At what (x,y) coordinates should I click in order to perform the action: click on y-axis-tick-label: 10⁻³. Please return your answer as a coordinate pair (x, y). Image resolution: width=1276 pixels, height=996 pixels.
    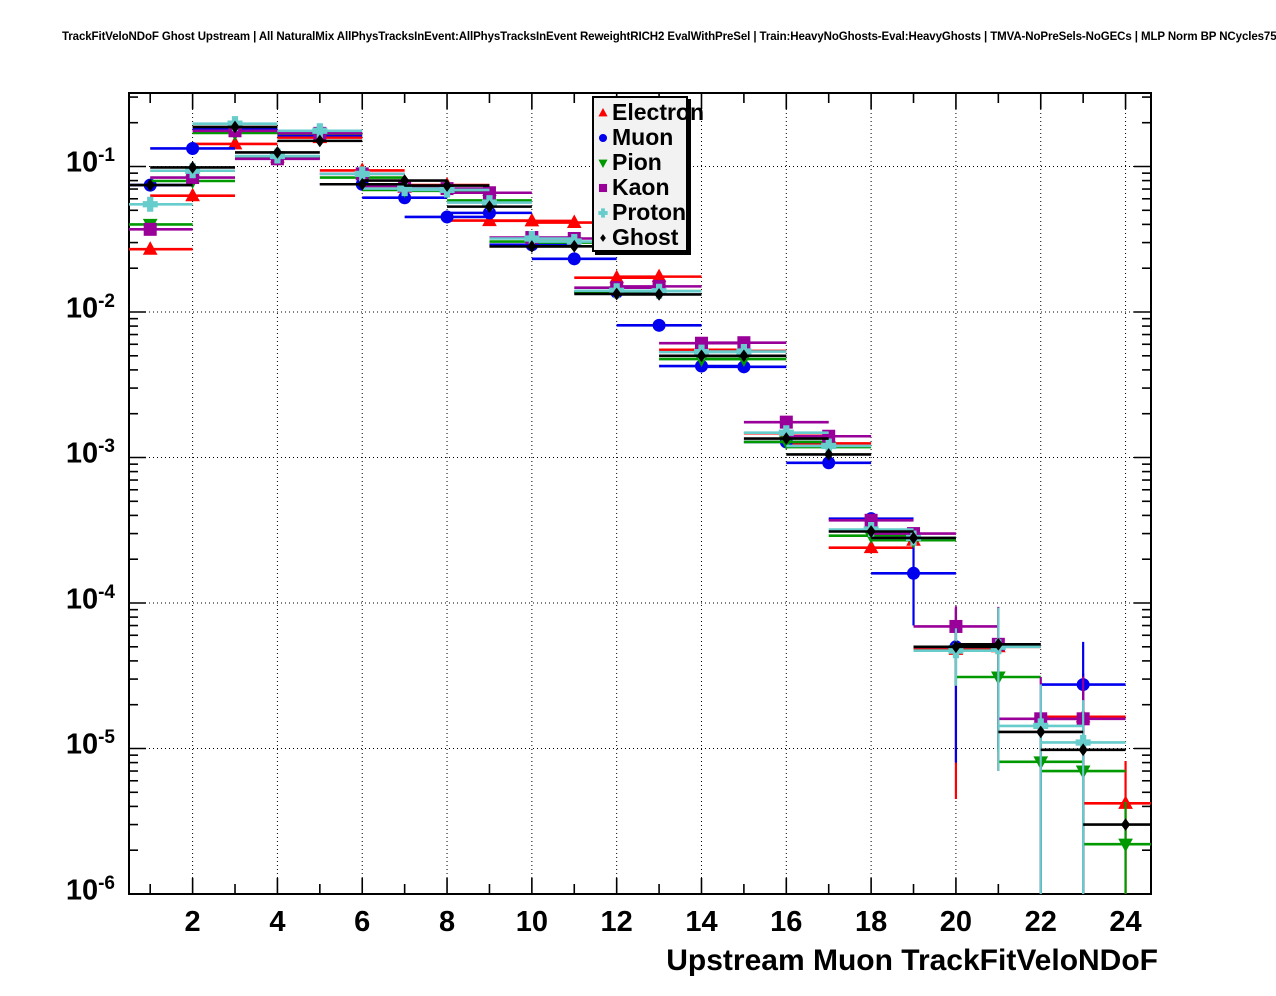
    Looking at the image, I should click on (90, 453).